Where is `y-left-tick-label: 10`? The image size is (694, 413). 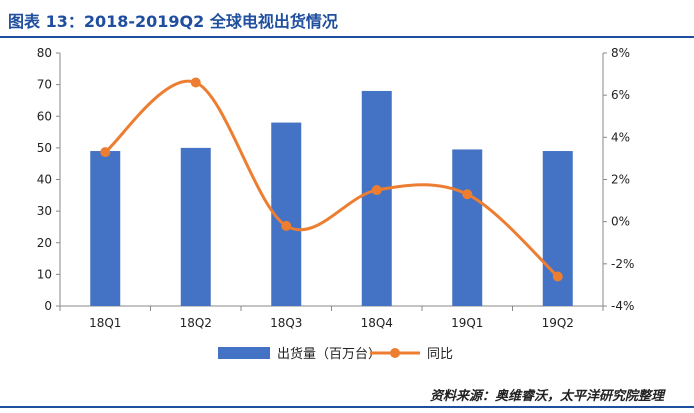 y-left-tick-label: 10 is located at coordinates (44, 274).